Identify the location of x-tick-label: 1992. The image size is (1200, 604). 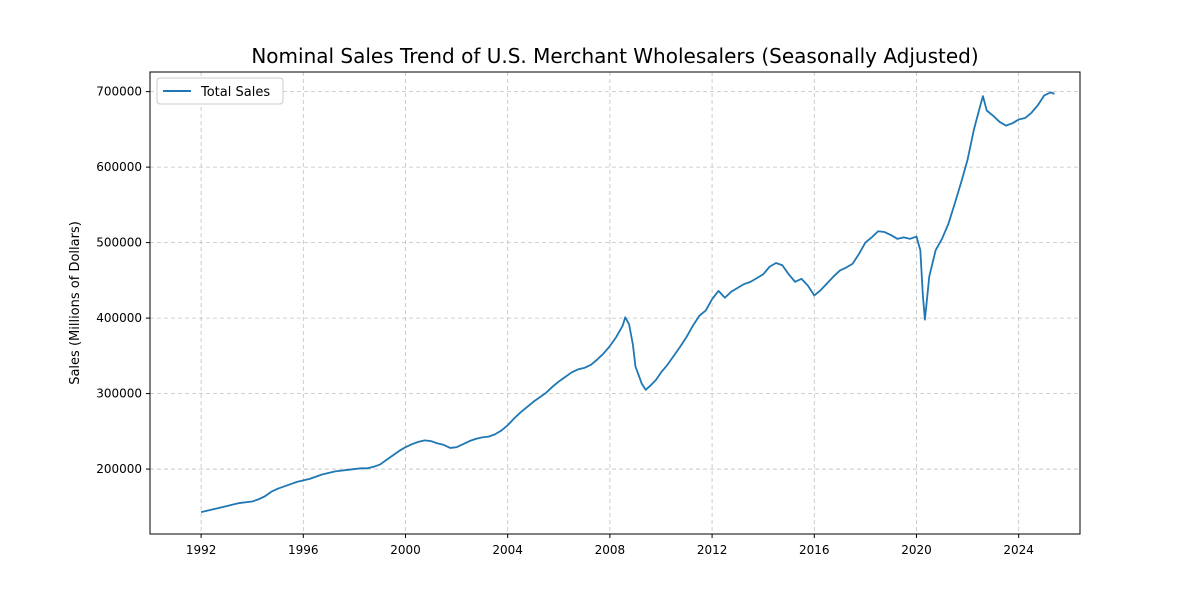
(201, 550).